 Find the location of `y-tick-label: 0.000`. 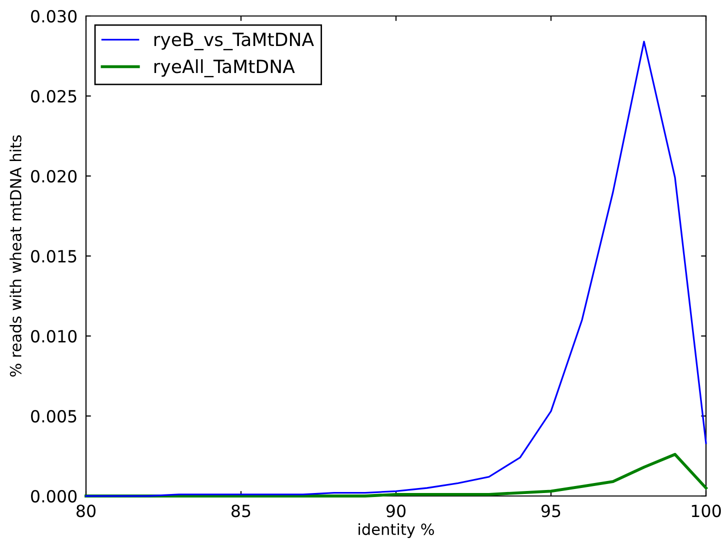

y-tick-label: 0.000 is located at coordinates (54, 496).